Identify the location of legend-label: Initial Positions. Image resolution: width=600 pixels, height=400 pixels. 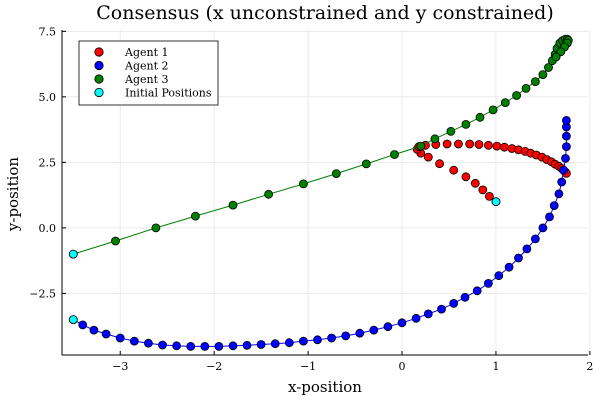
(168, 93).